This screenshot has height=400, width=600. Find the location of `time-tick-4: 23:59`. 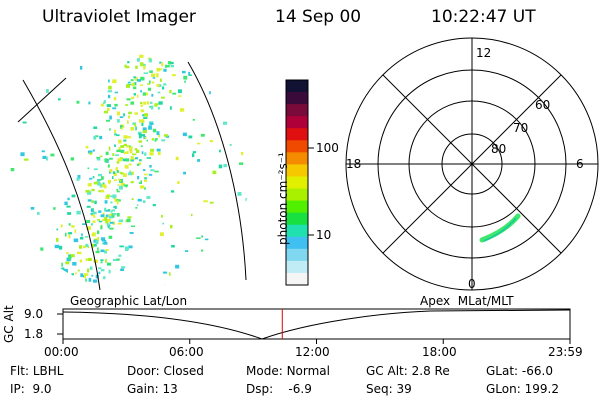

time-tick-4: 23:59 is located at coordinates (565, 352).